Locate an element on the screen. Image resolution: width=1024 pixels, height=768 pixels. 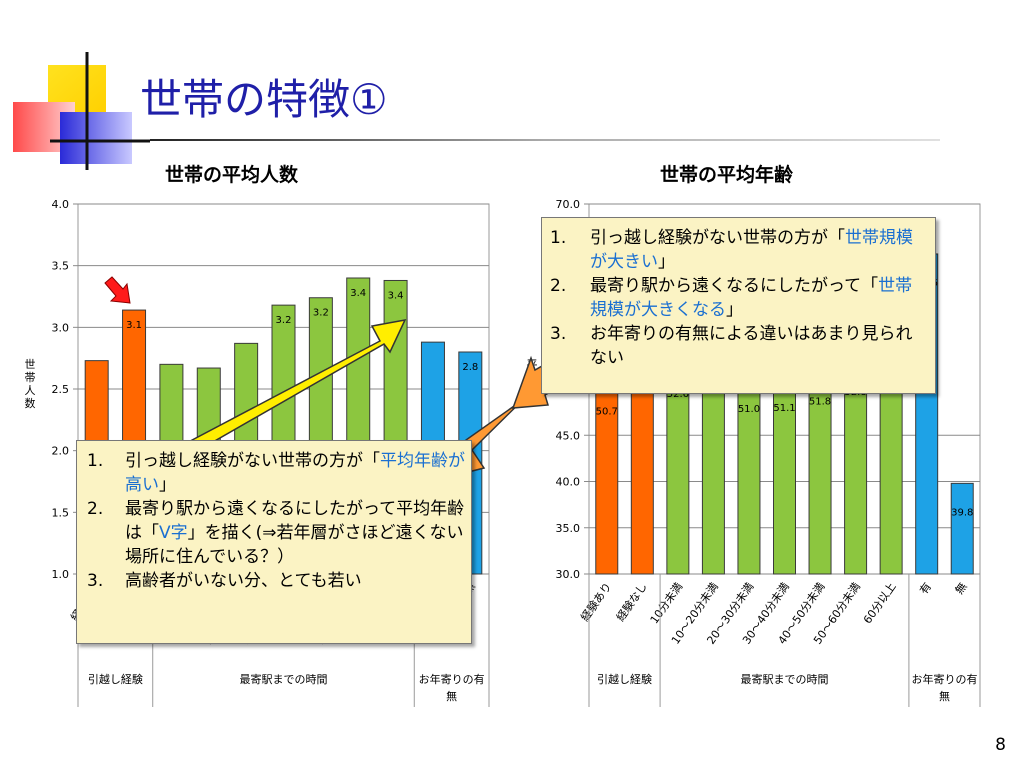
title-underline is located at coordinates (545, 140).